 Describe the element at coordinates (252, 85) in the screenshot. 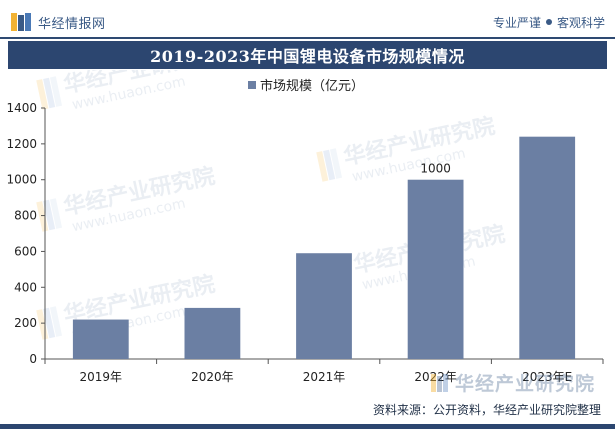

I see `legend-swatch` at that location.